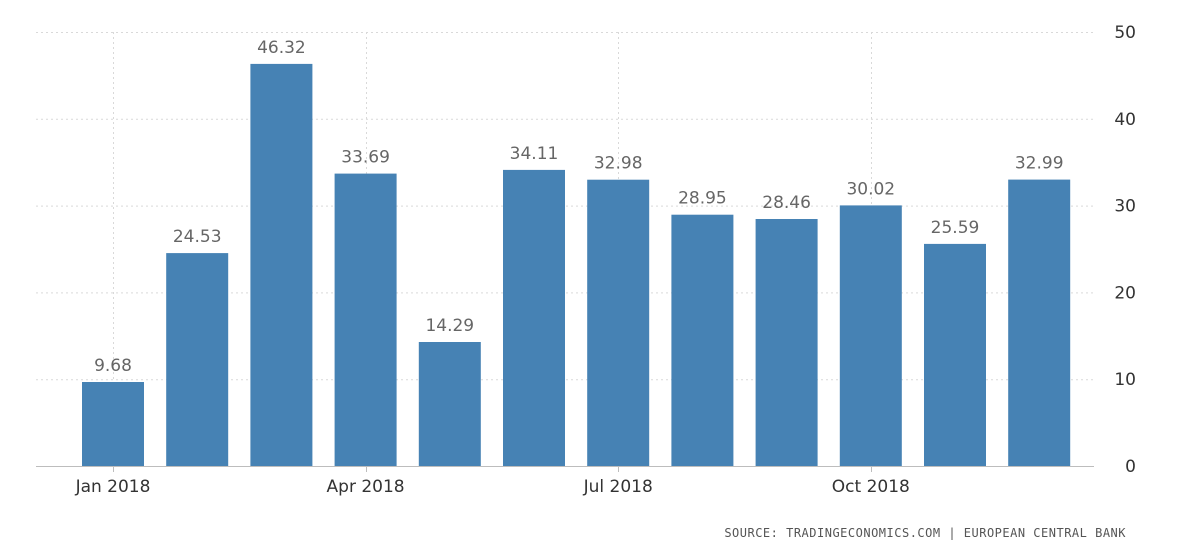 This screenshot has width=1200, height=559. Describe the element at coordinates (281, 48) in the screenshot. I see `bar-value-label: 46.32` at that location.